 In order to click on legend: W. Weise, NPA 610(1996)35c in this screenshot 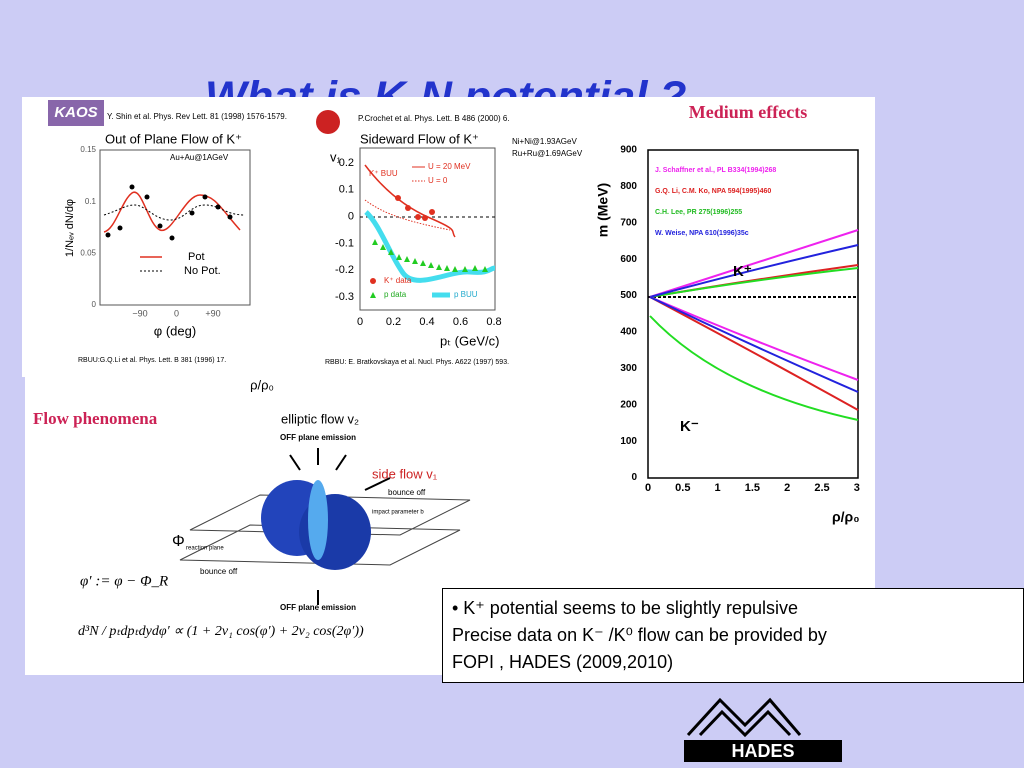, I will do `click(702, 233)`.